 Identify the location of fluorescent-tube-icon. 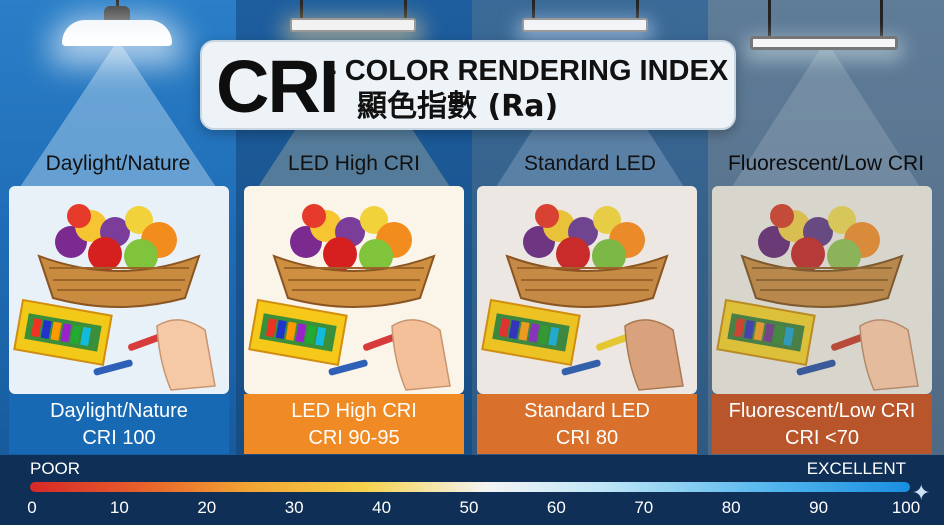
(824, 43).